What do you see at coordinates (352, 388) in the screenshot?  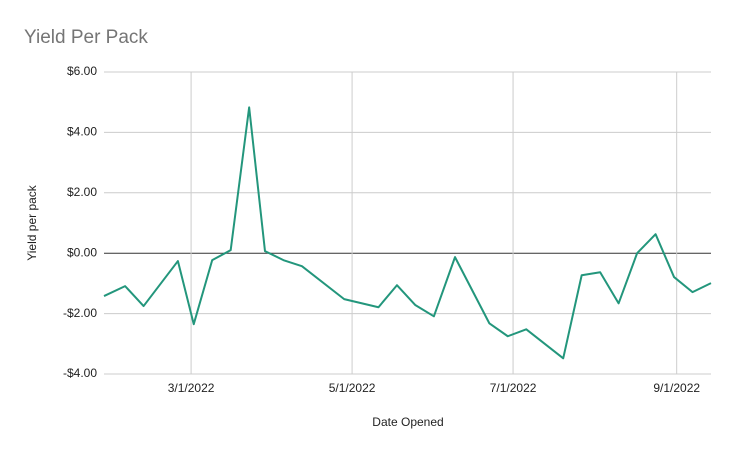 I see `x-tick-label: 5/1/2022` at bounding box center [352, 388].